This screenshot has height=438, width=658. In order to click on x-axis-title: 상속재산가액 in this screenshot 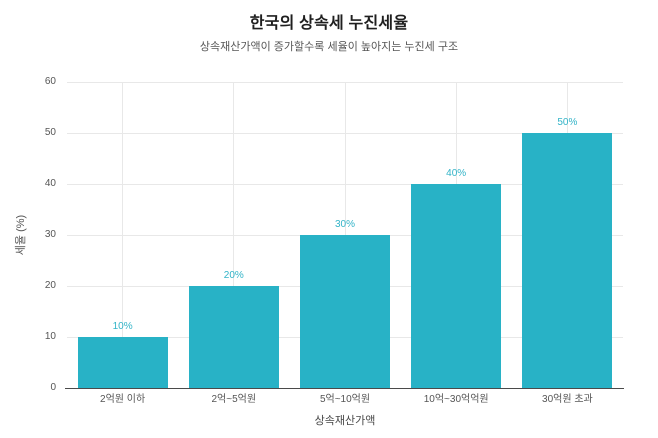, I will do `click(345, 421)`.